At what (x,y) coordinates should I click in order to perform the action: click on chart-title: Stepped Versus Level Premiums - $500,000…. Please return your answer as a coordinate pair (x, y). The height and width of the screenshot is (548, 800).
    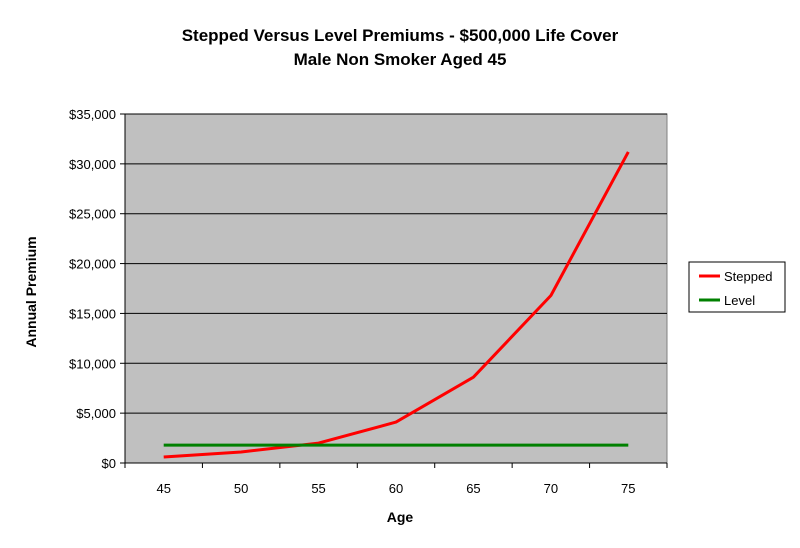
    Looking at the image, I should click on (400, 35).